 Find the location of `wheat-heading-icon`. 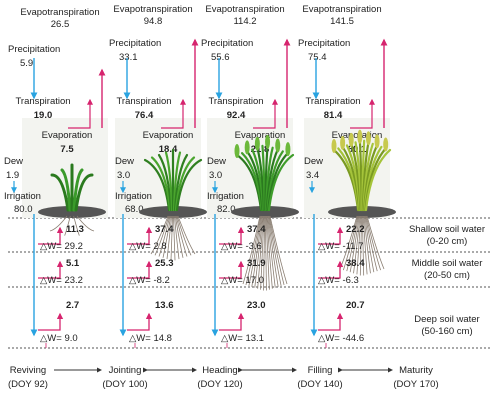

wheat-heading-icon is located at coordinates (264, 173).